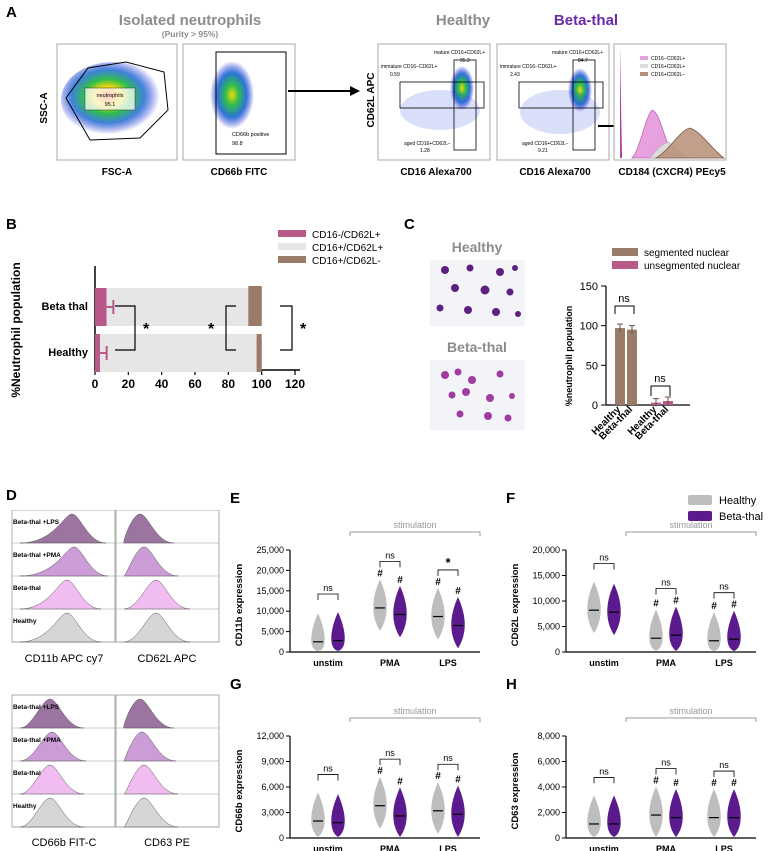 This screenshot has height=851, width=777. Describe the element at coordinates (272, 813) in the screenshot. I see `y-tick-label: 3,000` at that location.